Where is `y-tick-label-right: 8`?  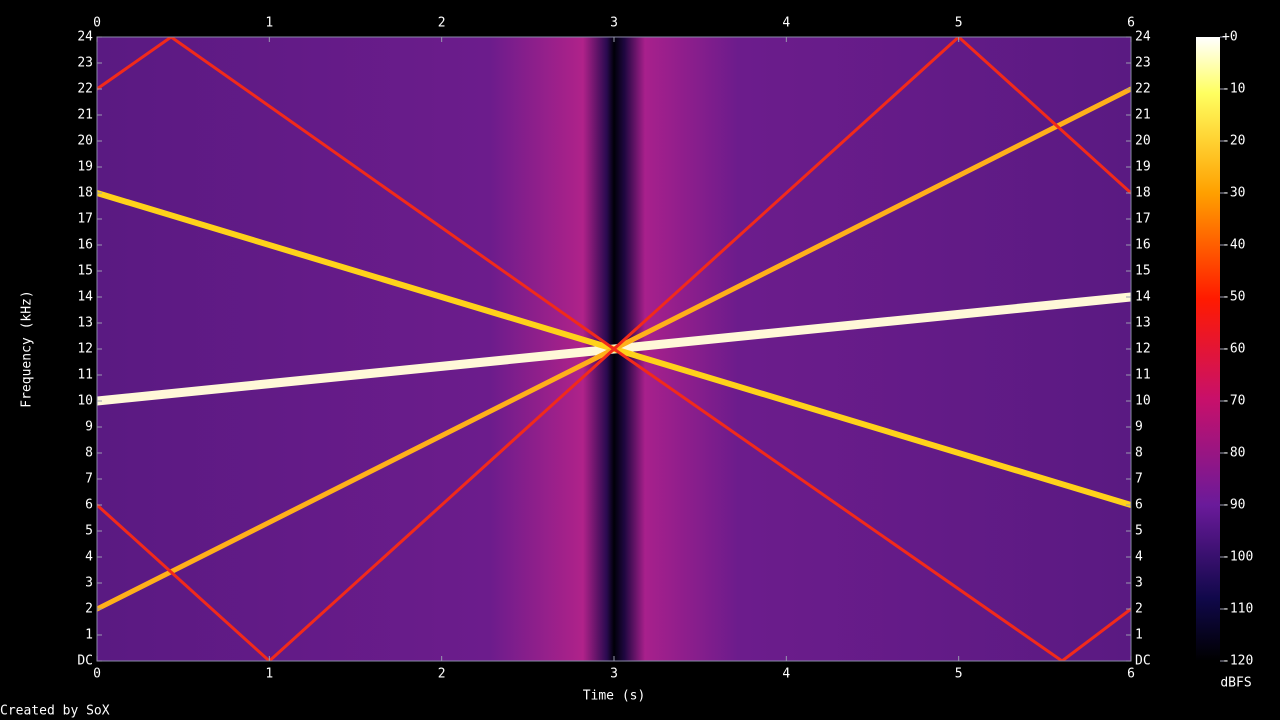
y-tick-label-right: 8 is located at coordinates (1139, 453).